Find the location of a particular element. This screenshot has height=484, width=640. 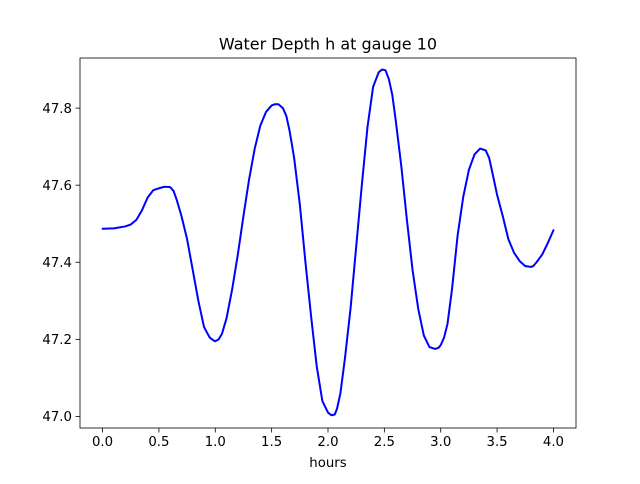

x-axis-ticks: 0.0 0.5 1.0 1.5 2.0 2.5 3.0 3.5 4.0 is located at coordinates (328, 439).